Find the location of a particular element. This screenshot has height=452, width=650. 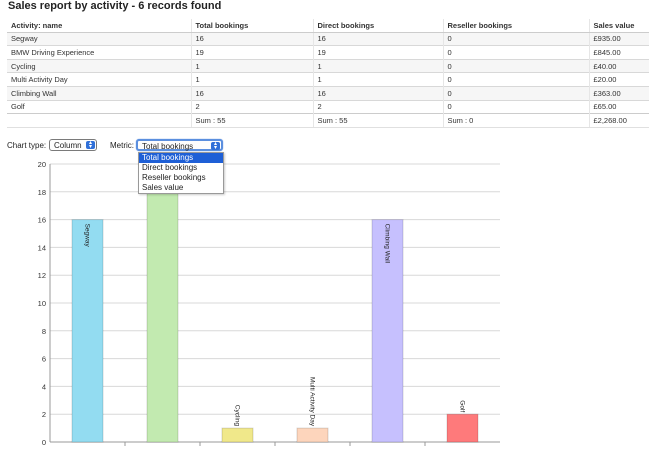

cell-activity-name: Segway is located at coordinates (99, 38).